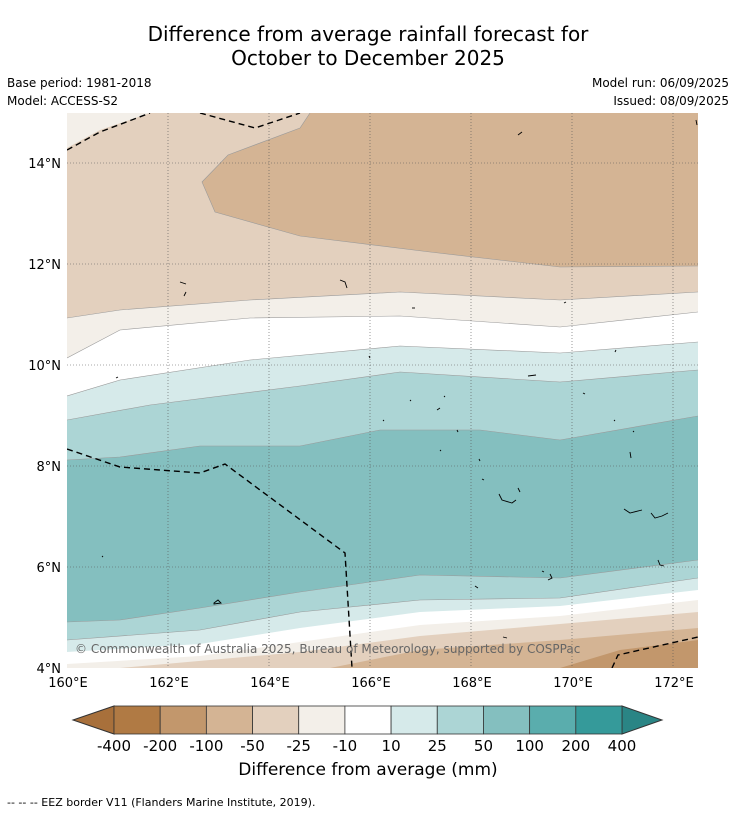 This screenshot has height=816, width=736. Describe the element at coordinates (345, 746) in the screenshot. I see `colorbar-tick-label: -10` at that location.